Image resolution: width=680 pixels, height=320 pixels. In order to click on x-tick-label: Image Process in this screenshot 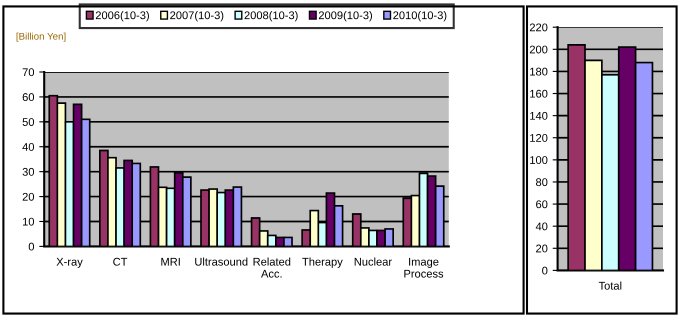, I will do `click(424, 268)`.